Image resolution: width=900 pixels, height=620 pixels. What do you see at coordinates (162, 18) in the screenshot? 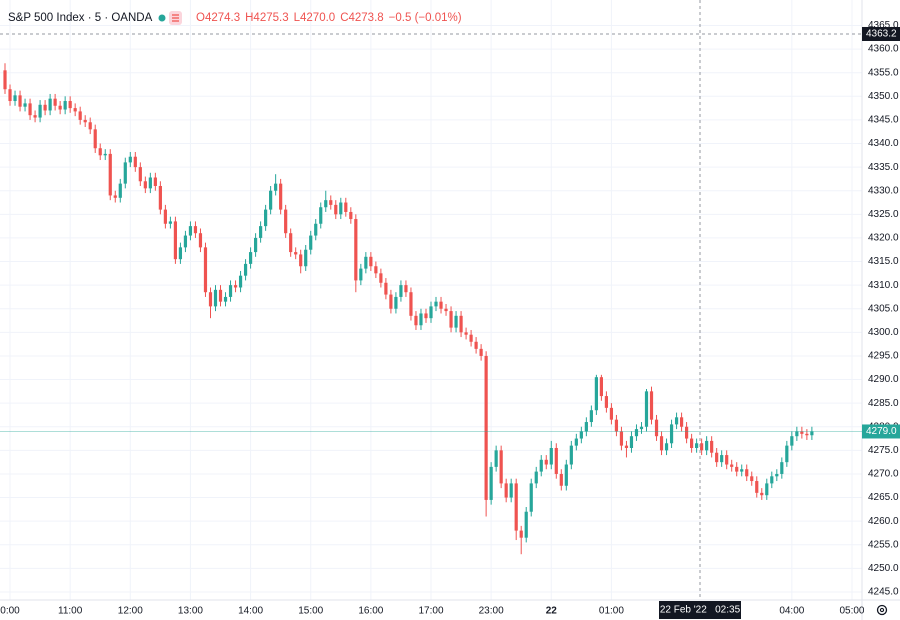
I see `status-dot` at bounding box center [162, 18].